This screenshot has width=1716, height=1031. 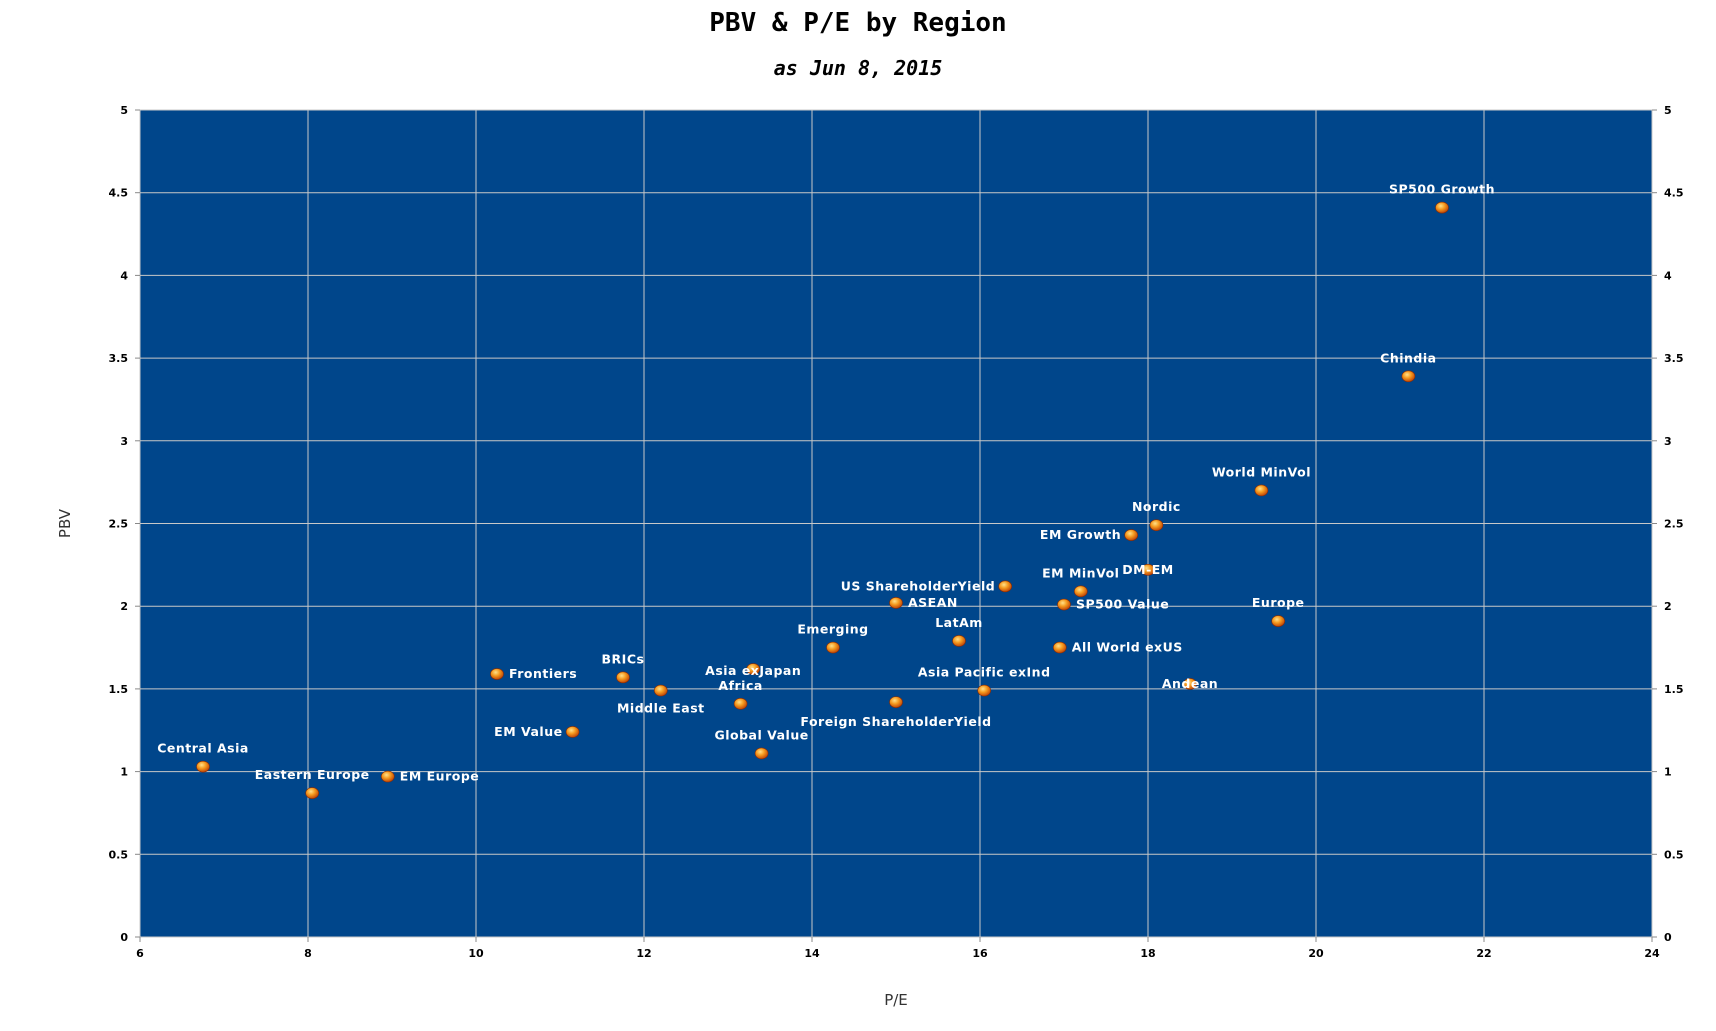 What do you see at coordinates (1674, 854) in the screenshot?
I see `y-tick-label-right: 0.5` at bounding box center [1674, 854].